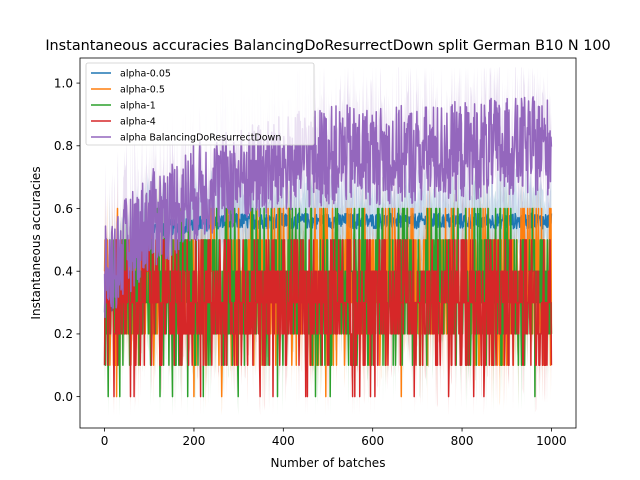 The image size is (640, 480). I want to click on y-tick-label: 0.2, so click(63, 334).